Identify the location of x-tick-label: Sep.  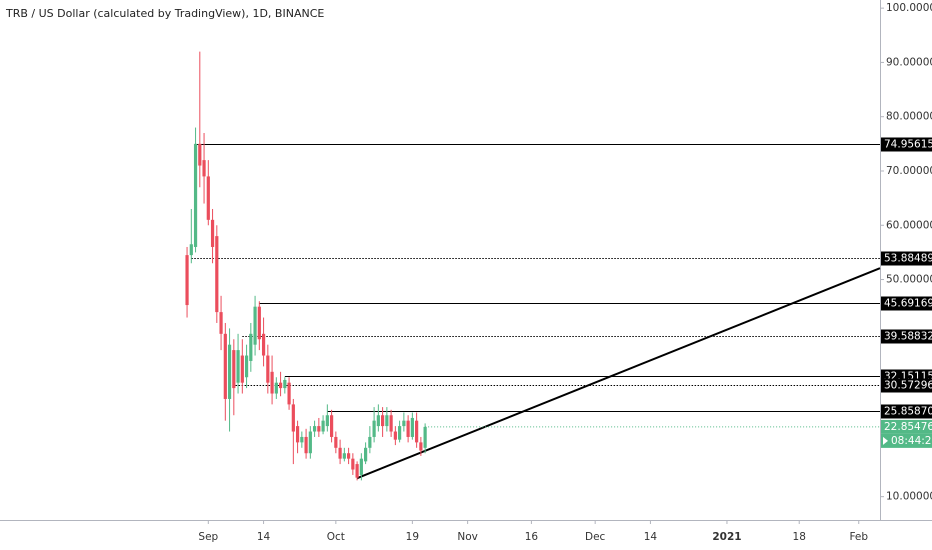
(208, 537).